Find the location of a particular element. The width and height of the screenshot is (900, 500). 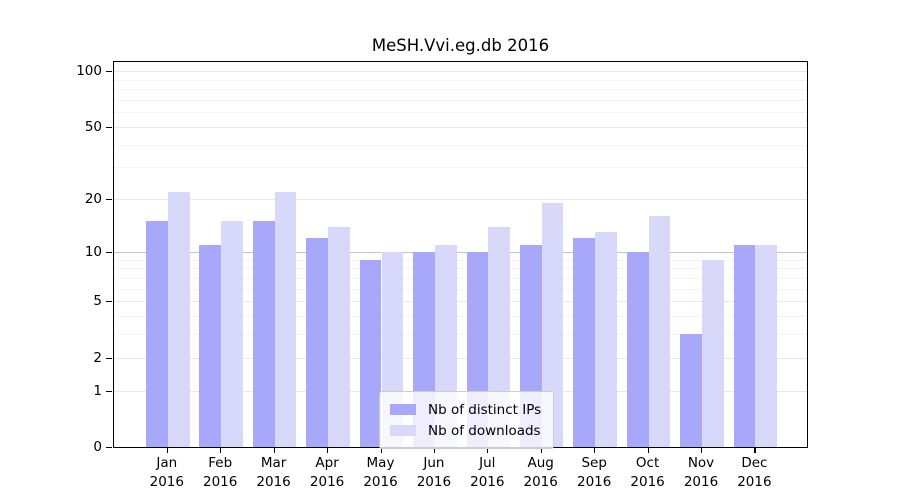

y-tick-label-50: 50 is located at coordinates (93, 126).